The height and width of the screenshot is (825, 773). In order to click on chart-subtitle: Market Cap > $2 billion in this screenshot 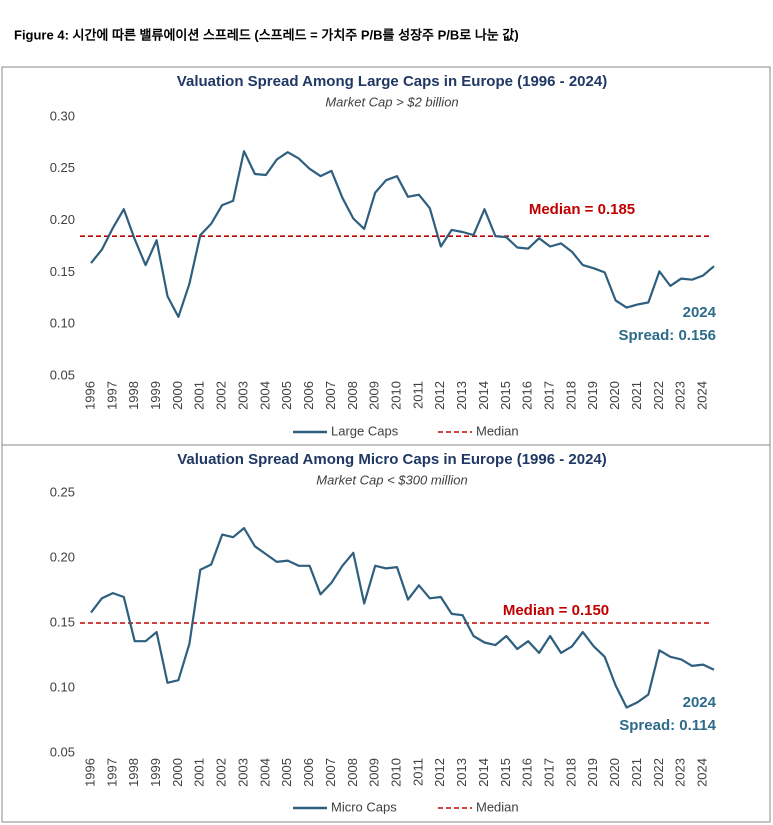, I will do `click(391, 101)`.